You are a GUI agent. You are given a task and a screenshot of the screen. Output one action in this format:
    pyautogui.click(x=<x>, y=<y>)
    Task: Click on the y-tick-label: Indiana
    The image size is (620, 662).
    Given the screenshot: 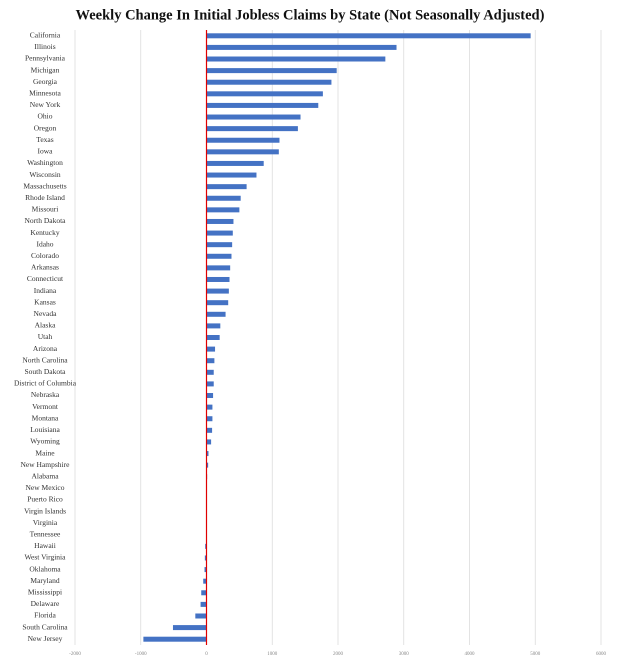 What is the action you would take?
    pyautogui.click(x=45, y=290)
    